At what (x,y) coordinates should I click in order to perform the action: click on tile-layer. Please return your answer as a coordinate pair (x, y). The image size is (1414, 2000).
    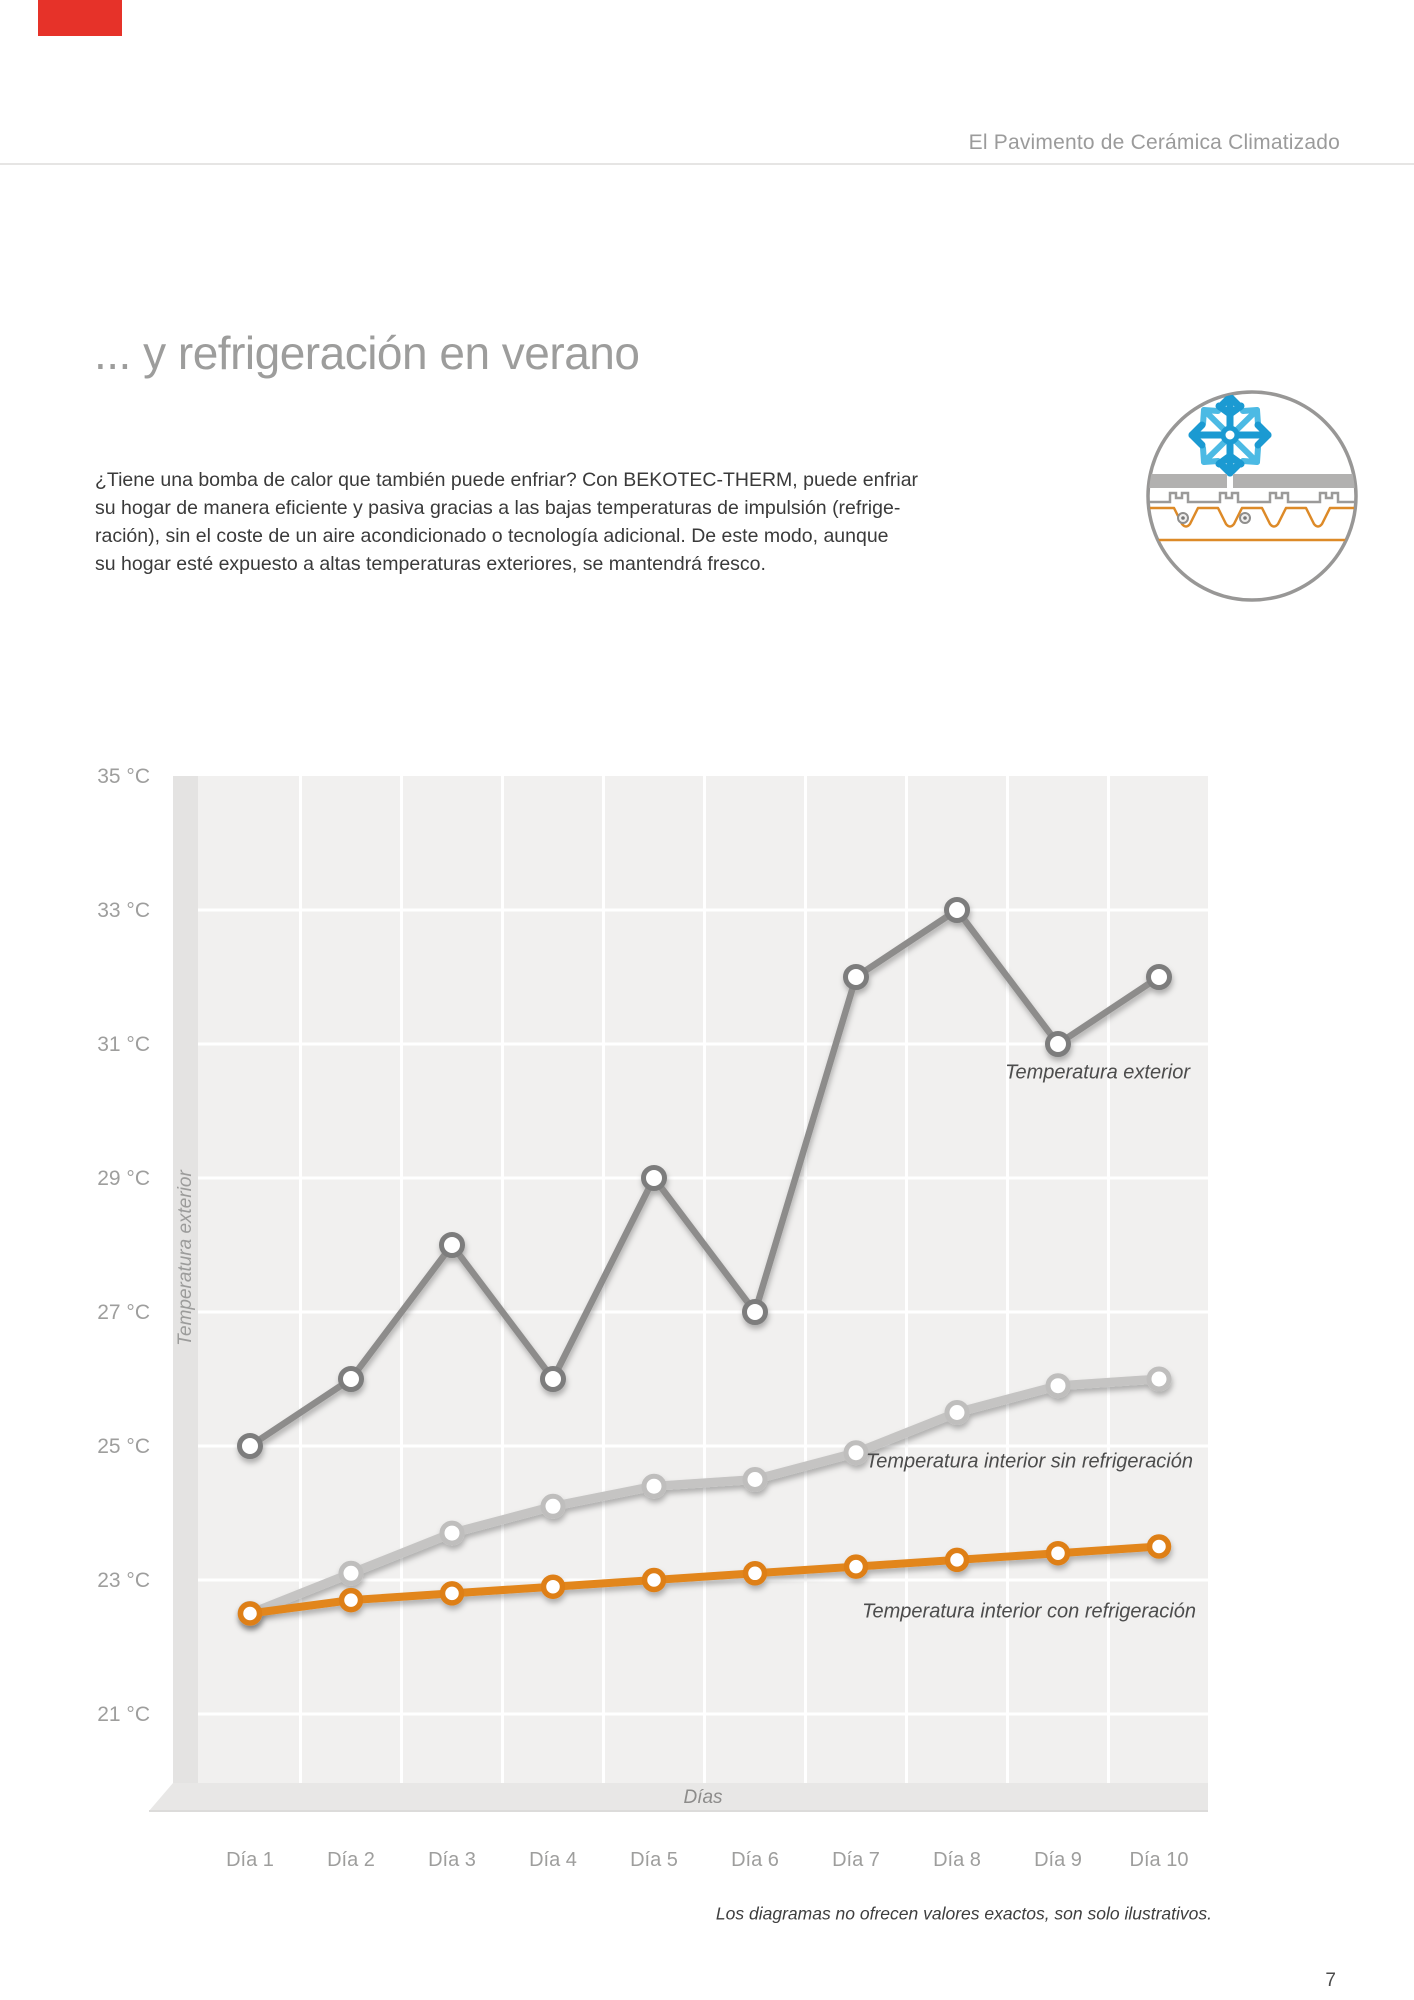
    Looking at the image, I should click on (1252, 481).